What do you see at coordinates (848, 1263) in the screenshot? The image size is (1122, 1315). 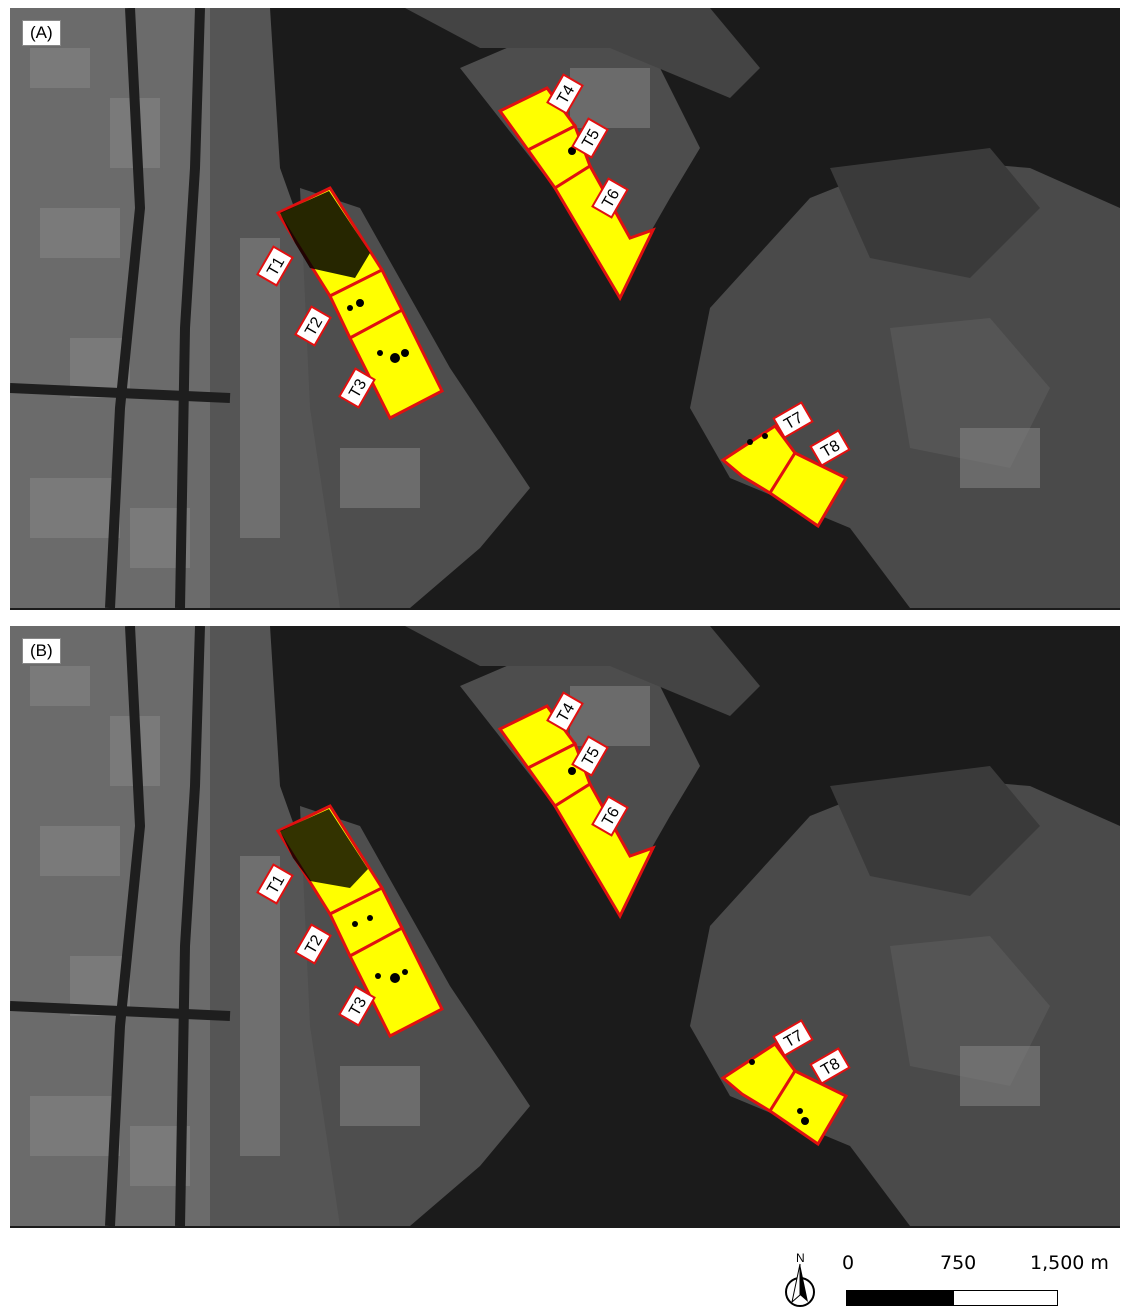 I see `scale-tick-0: 0` at bounding box center [848, 1263].